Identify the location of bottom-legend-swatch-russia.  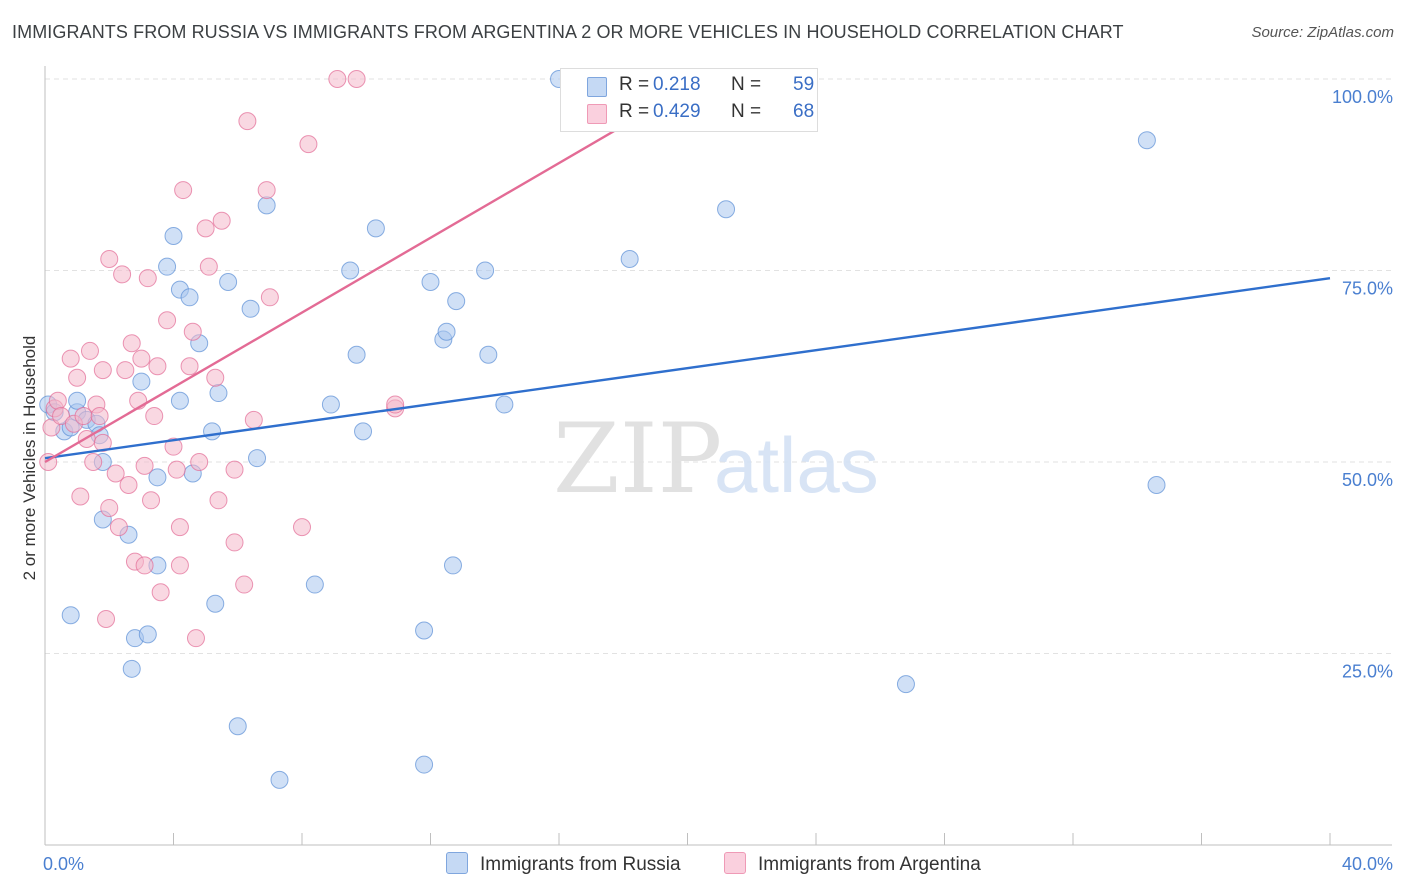
(457, 863).